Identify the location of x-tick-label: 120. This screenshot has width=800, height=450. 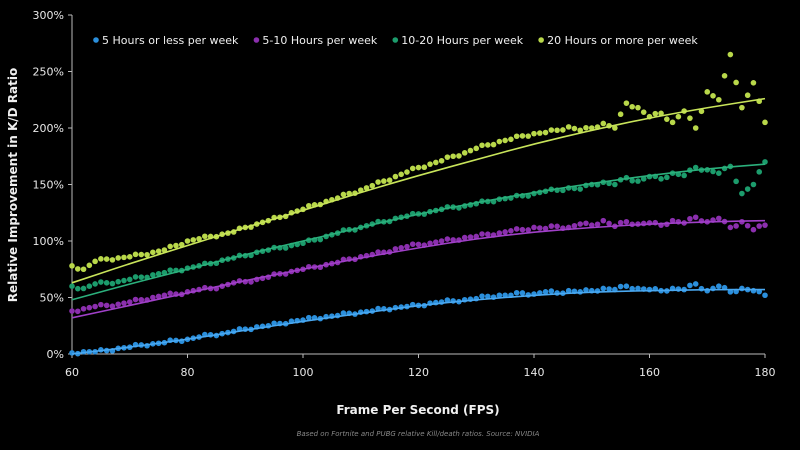
(418, 372).